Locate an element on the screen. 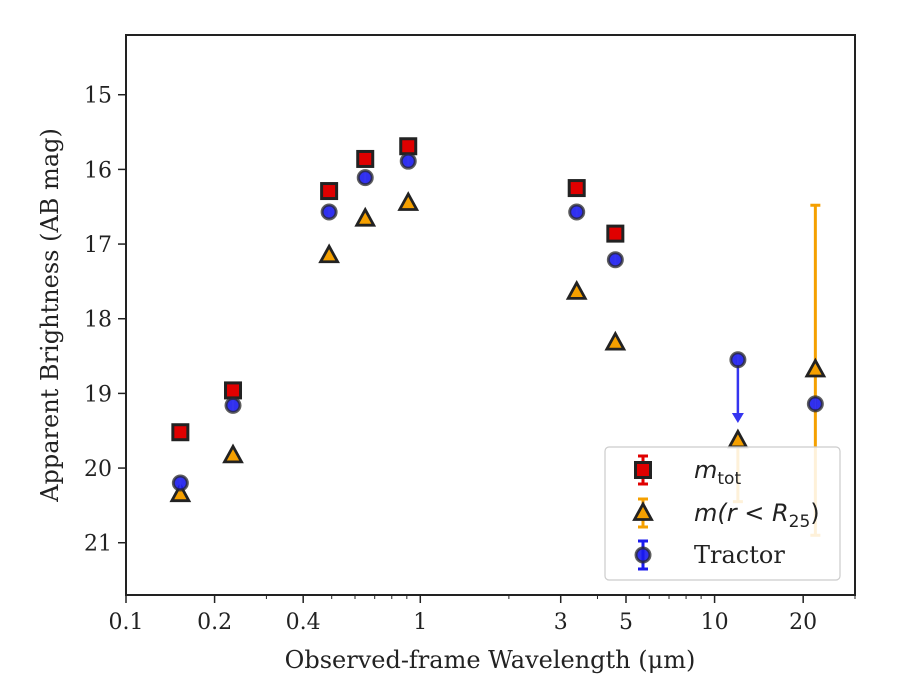  y-tick-label: 17 is located at coordinates (98, 245).